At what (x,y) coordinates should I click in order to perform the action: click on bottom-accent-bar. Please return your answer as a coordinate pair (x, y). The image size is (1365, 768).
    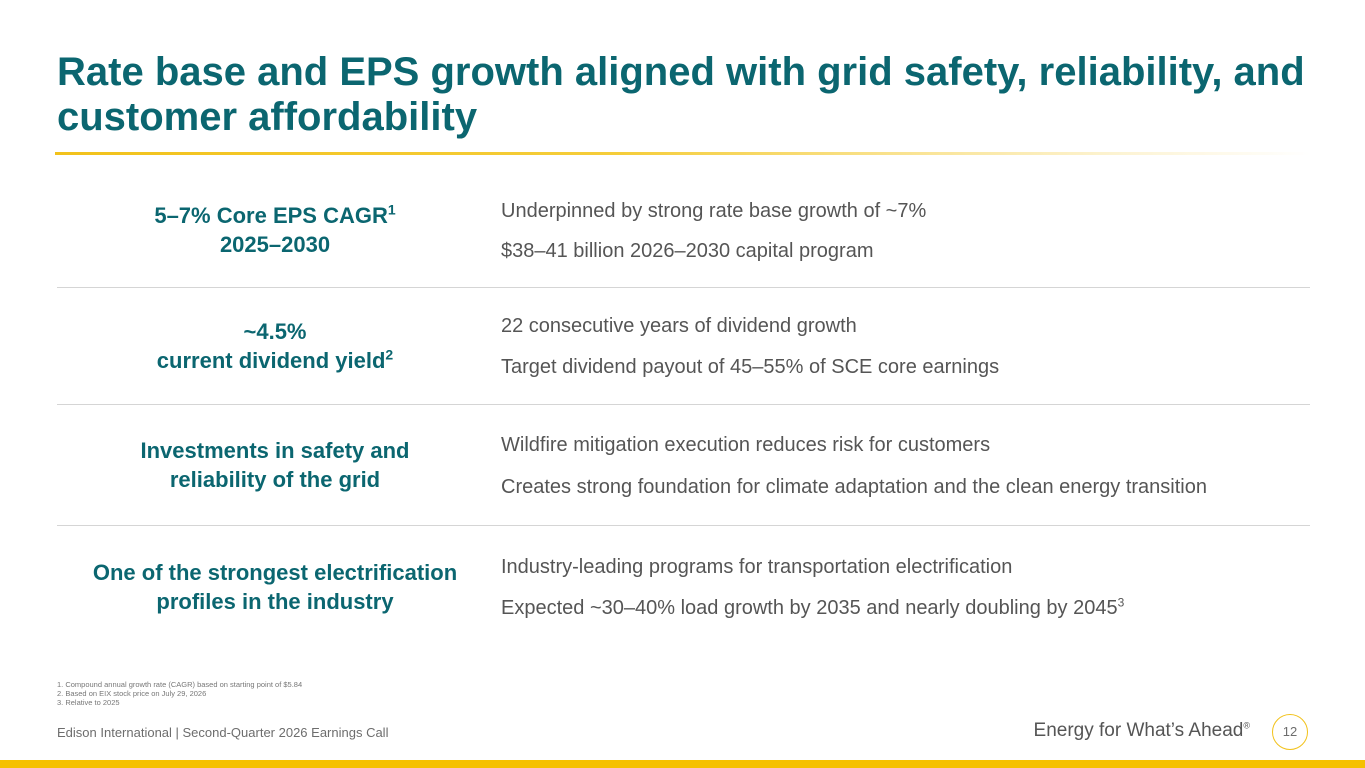
    Looking at the image, I should click on (682, 764).